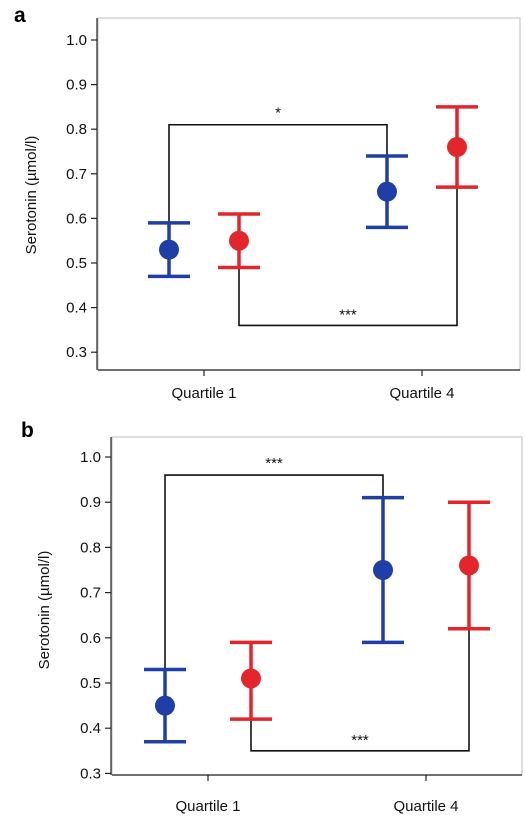 The image size is (525, 816). What do you see at coordinates (27, 430) in the screenshot?
I see `panel-label: b` at bounding box center [27, 430].